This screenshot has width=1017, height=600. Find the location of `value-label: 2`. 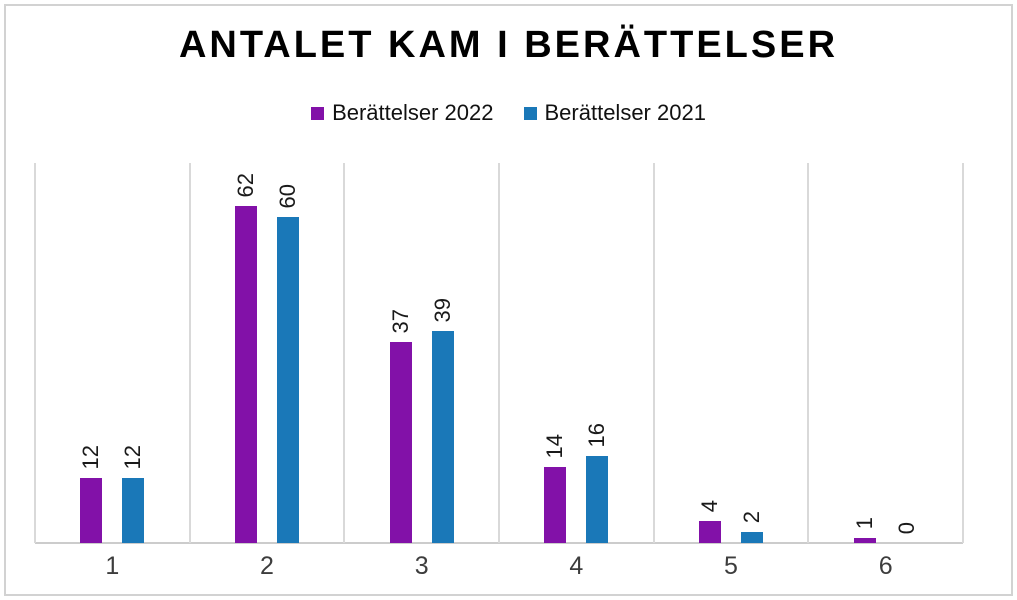

value-label: 2 is located at coordinates (751, 516).